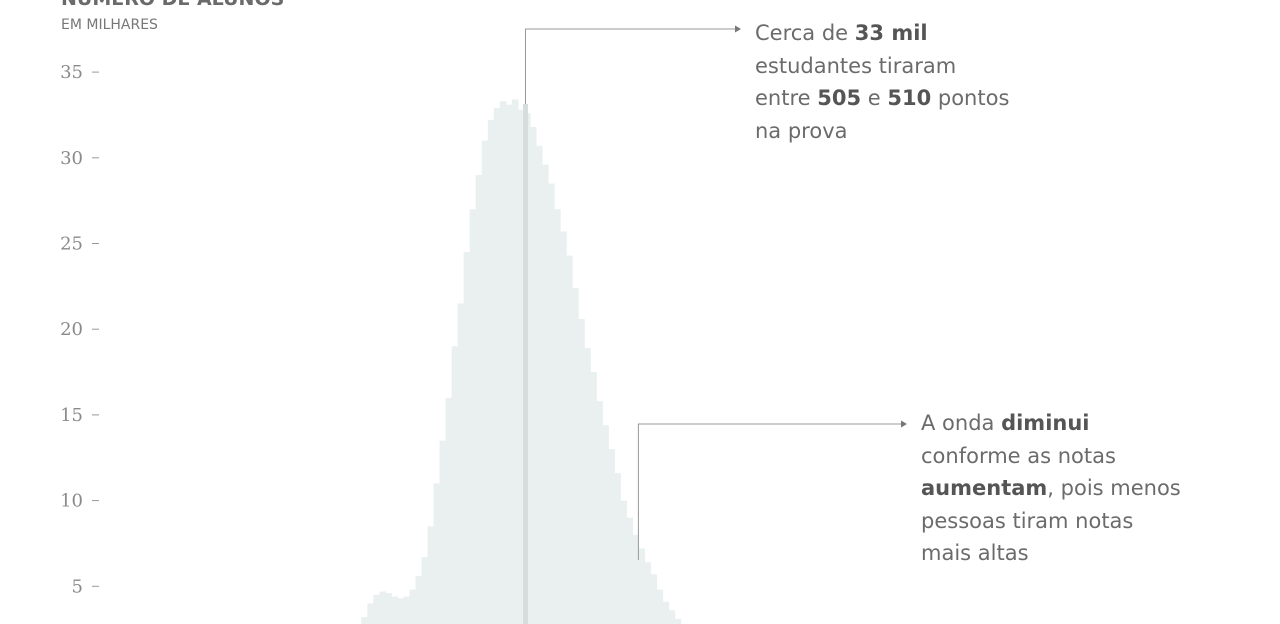 The width and height of the screenshot is (1280, 624). I want to click on y-tick-label-15: 15, so click(71, 415).